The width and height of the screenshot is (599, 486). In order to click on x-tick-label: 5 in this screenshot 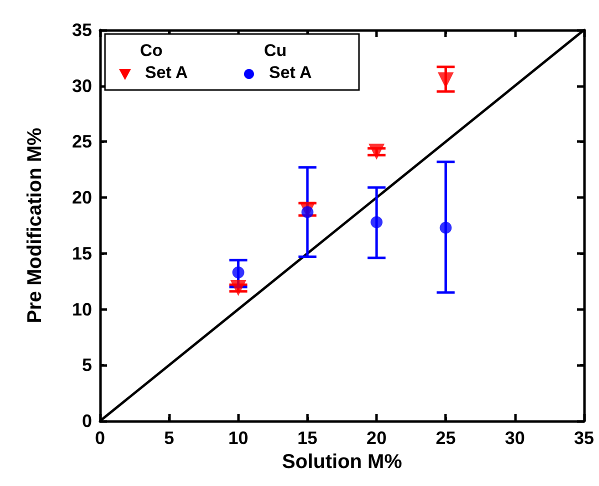, I will do `click(169, 438)`.